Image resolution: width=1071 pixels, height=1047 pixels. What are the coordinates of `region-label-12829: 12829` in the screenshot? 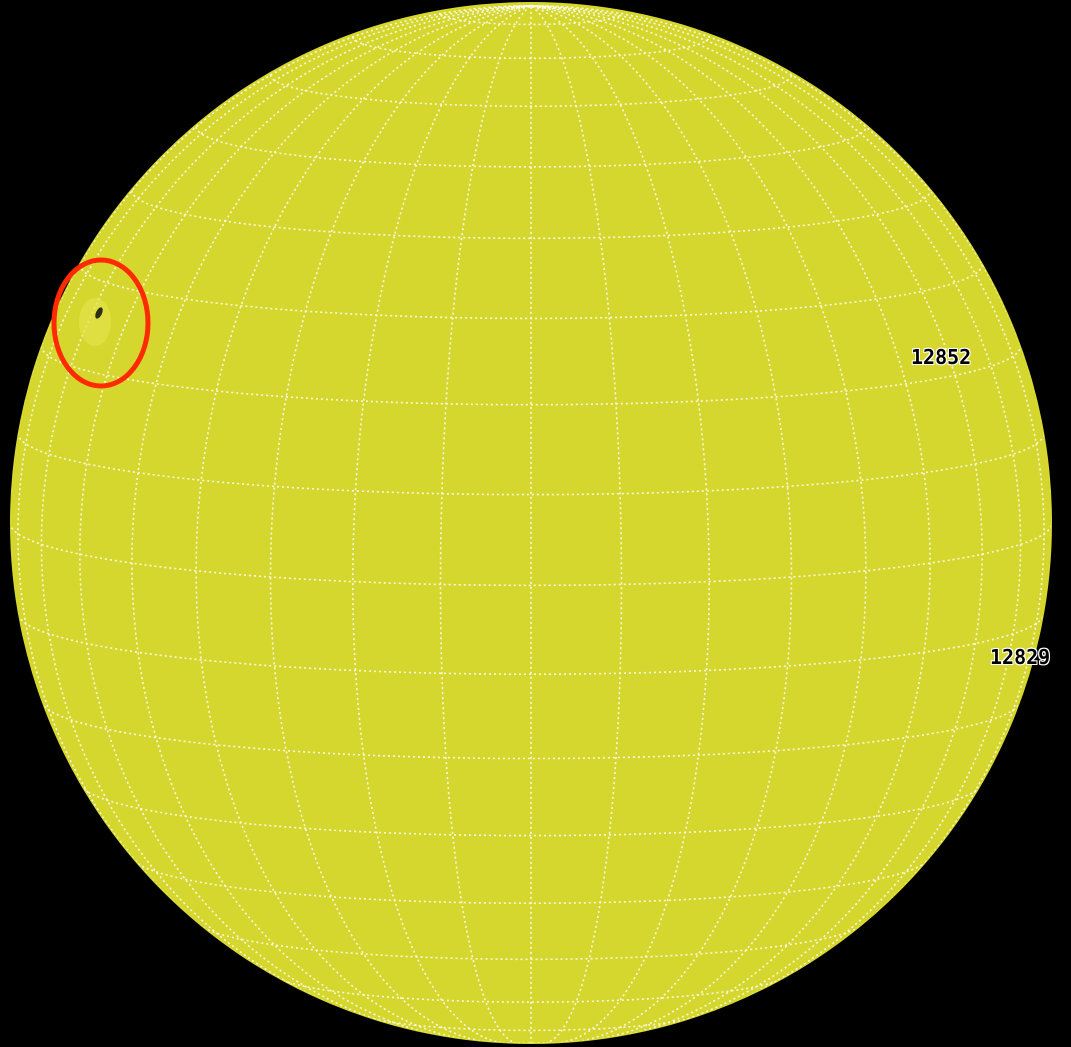 It's located at (1020, 657).